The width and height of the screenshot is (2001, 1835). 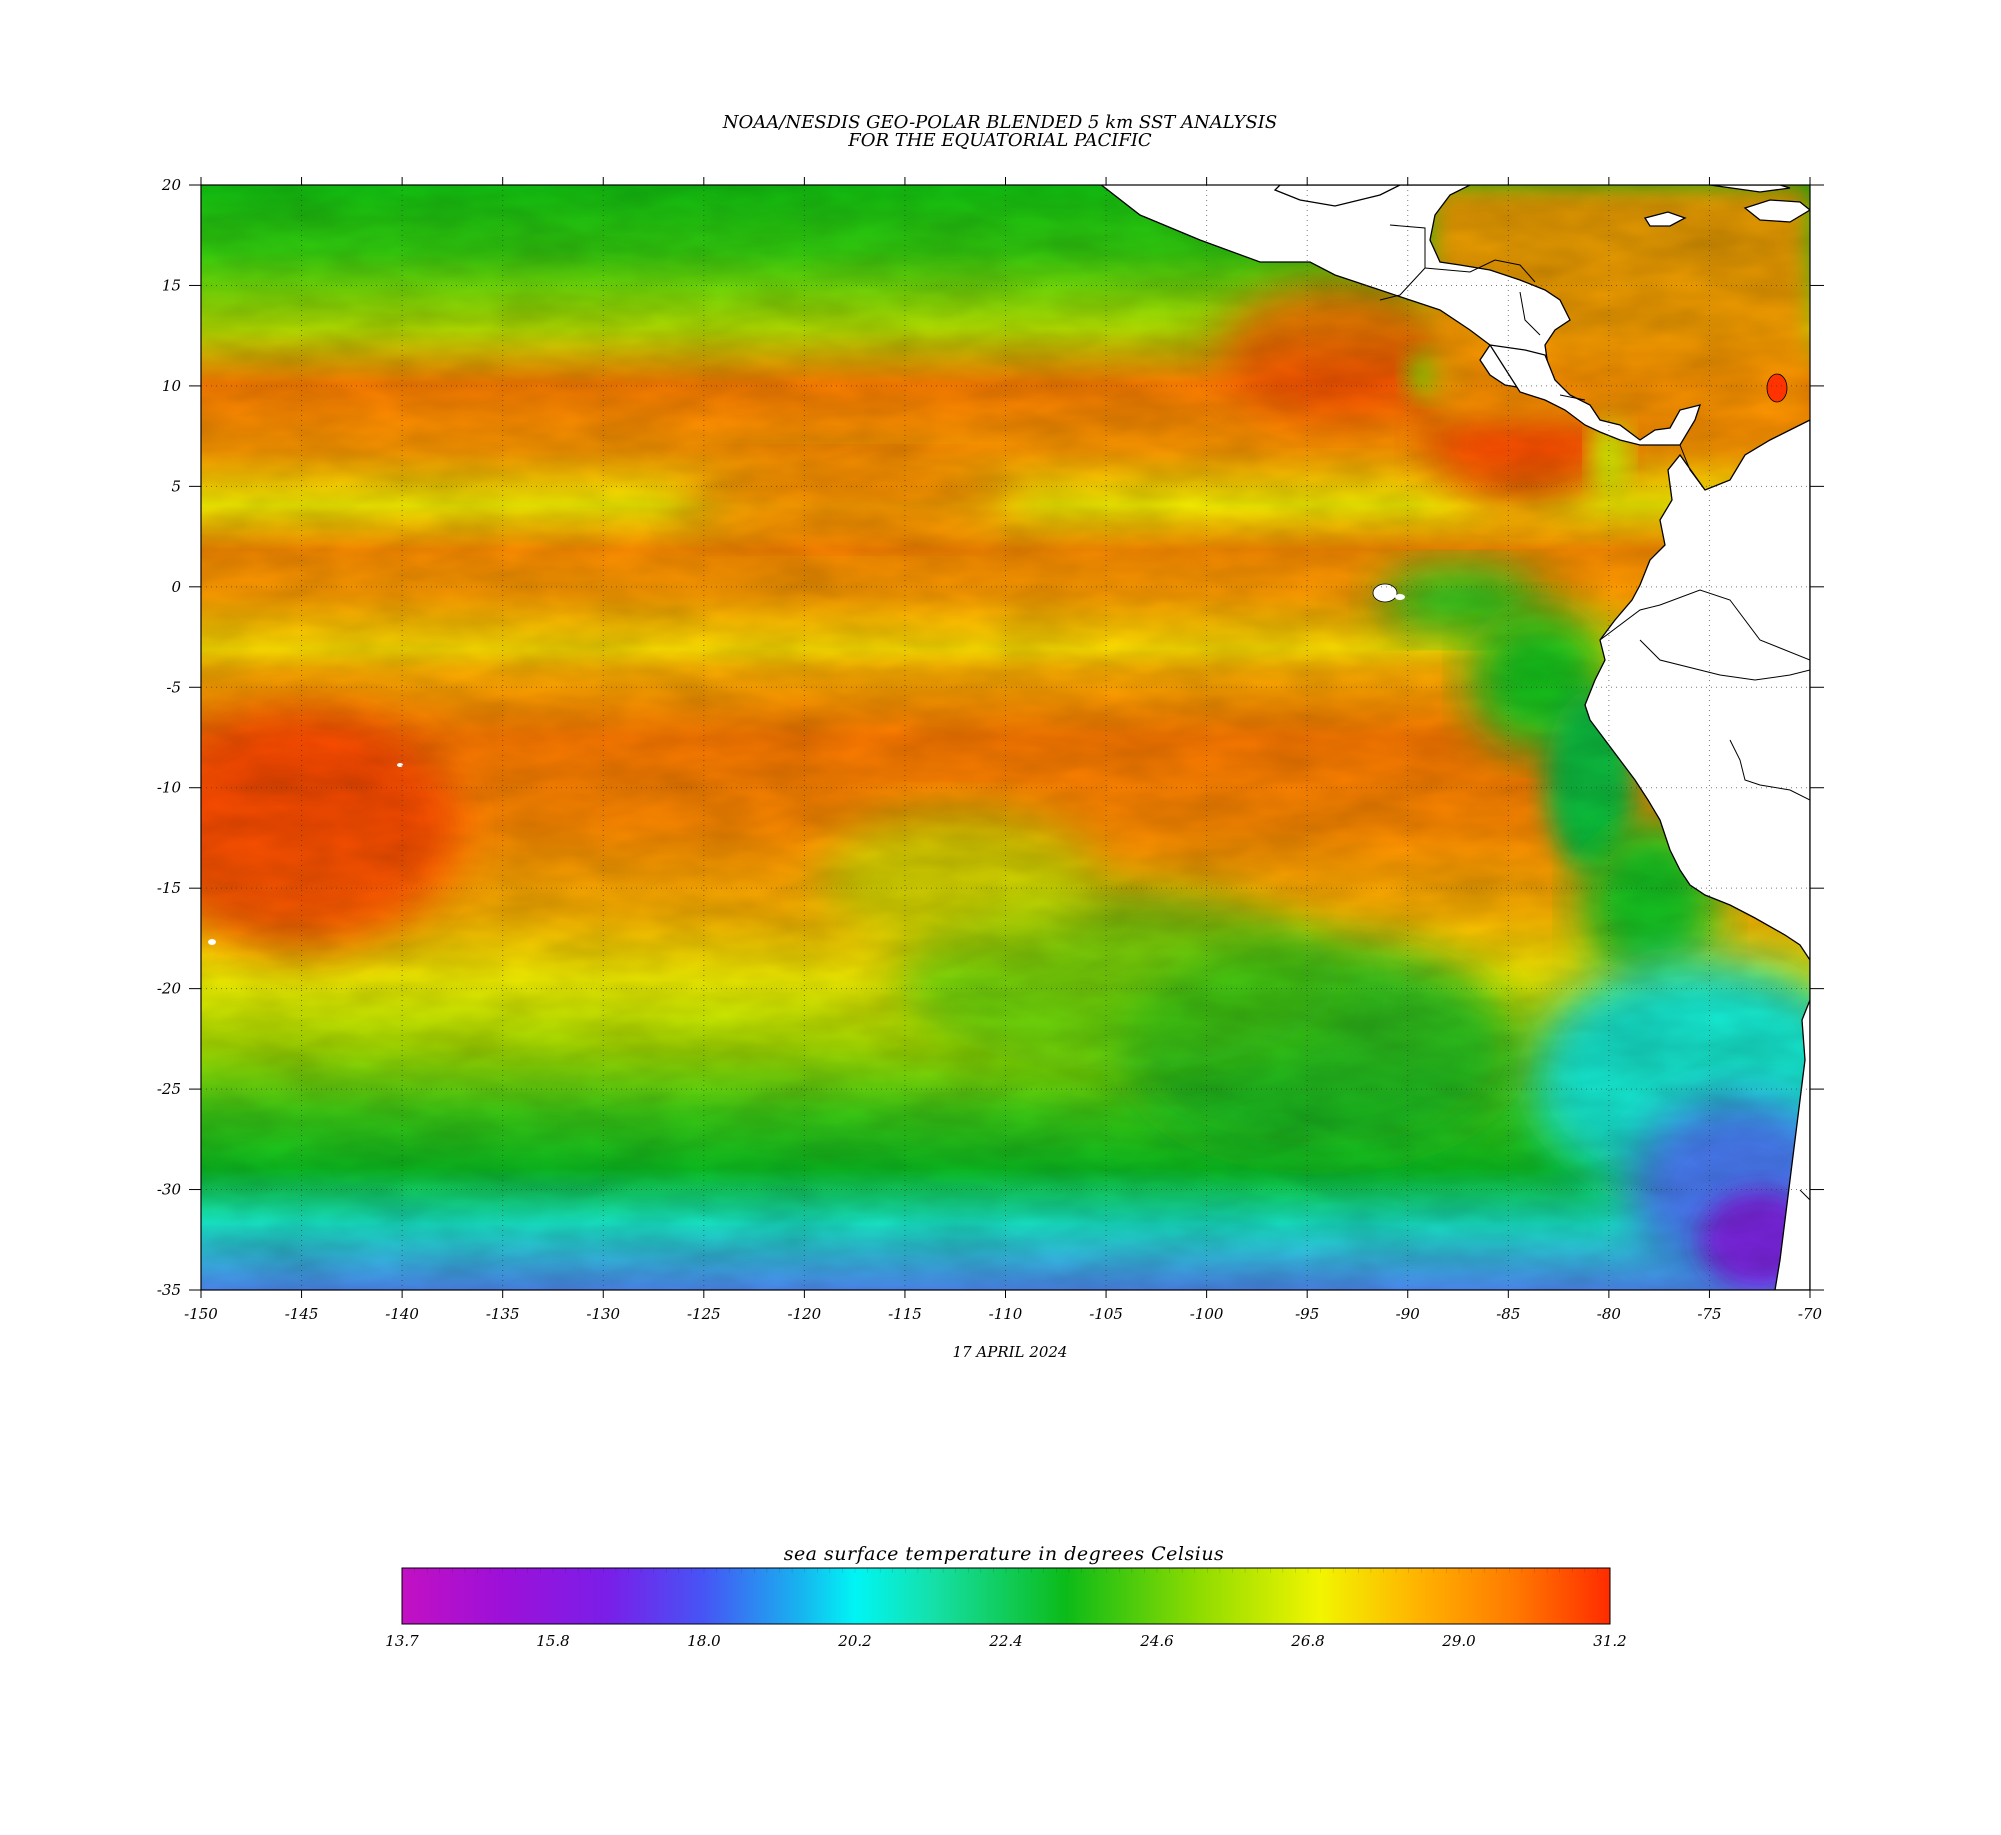 I want to click on south-america-land, so click(x=1697, y=854).